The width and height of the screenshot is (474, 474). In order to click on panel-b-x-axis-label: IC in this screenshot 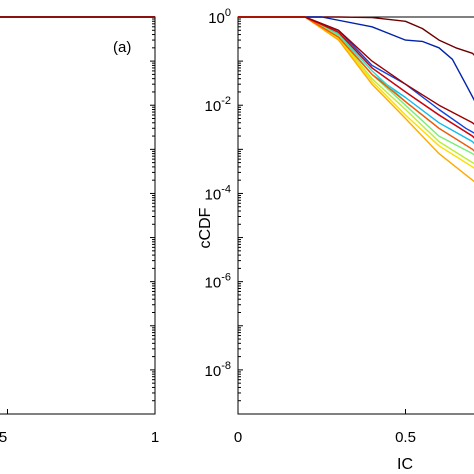, I will do `click(405, 464)`.